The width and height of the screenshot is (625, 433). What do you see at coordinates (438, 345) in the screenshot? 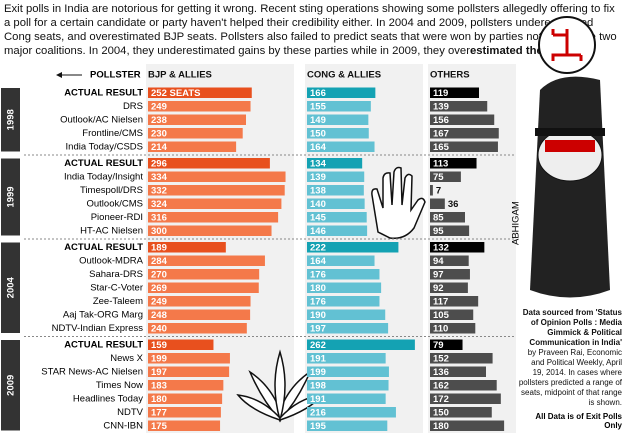
I see `value-label: 79` at bounding box center [438, 345].